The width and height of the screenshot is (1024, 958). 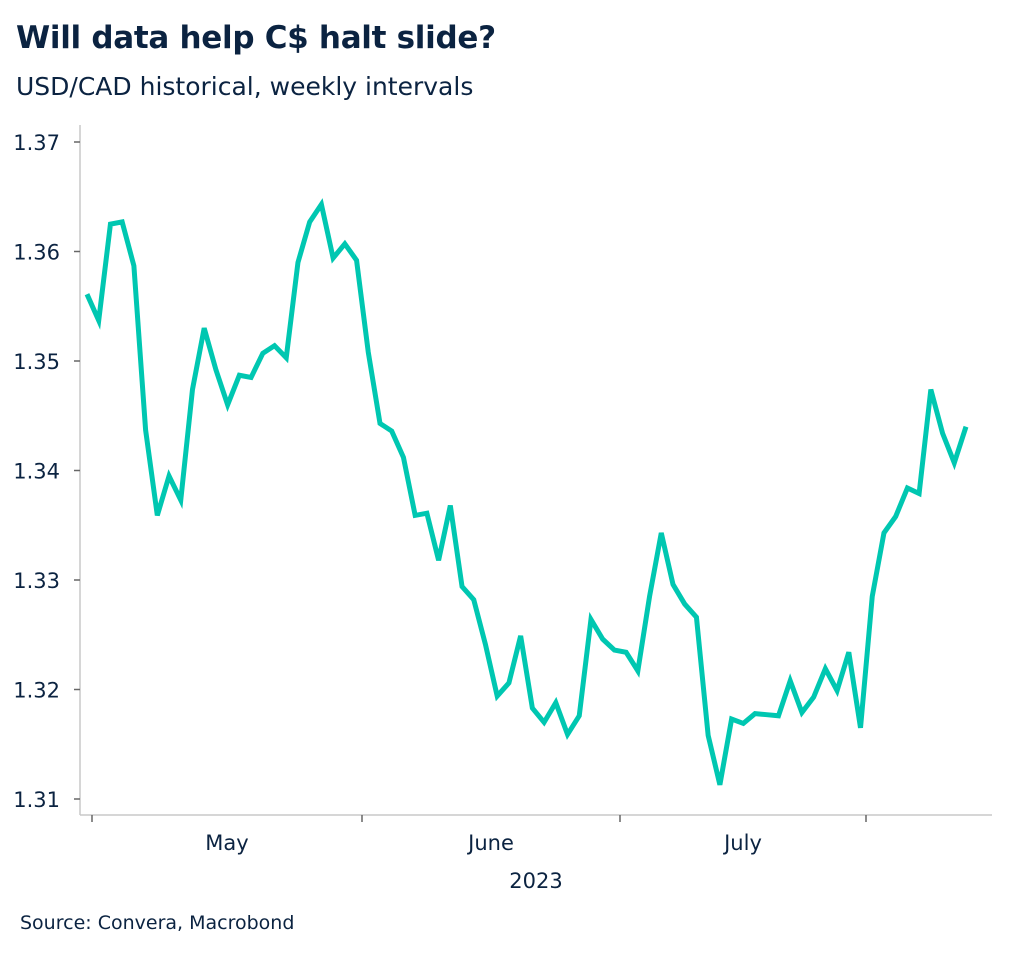 I want to click on chart-subtitle: USD/CAD historical, weekly intervals, so click(x=245, y=86).